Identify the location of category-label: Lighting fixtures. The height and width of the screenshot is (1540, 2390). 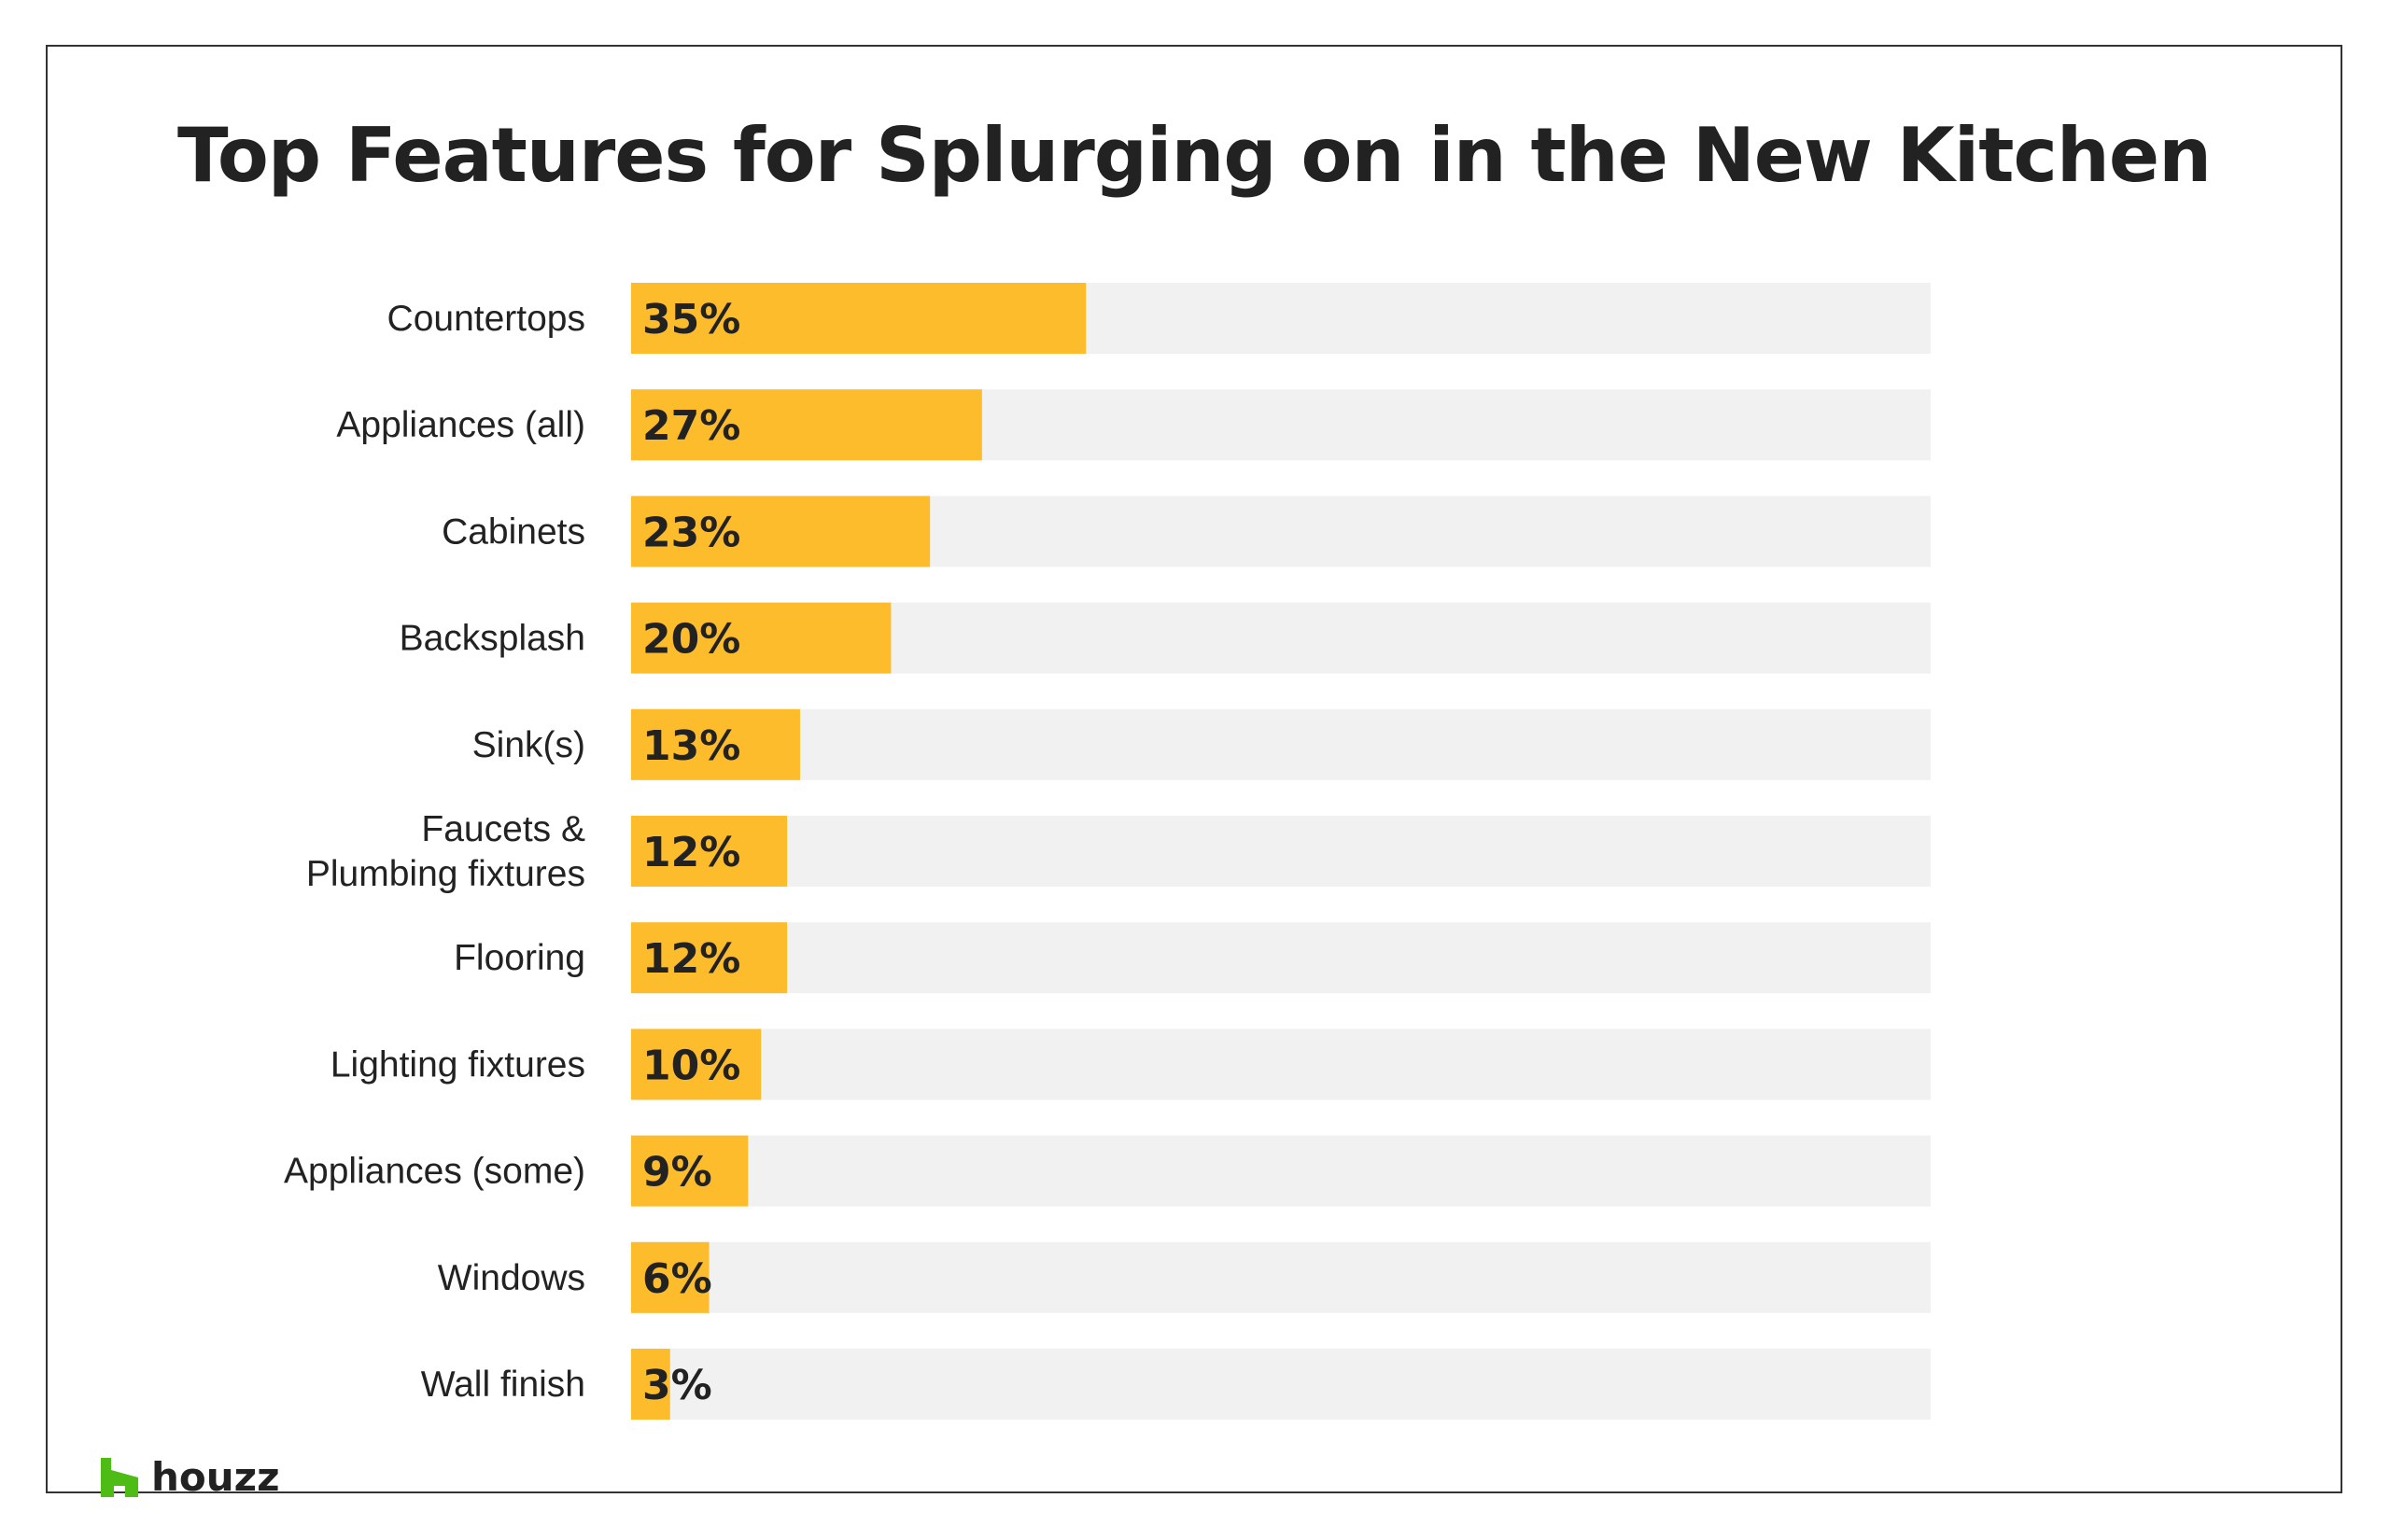
(457, 1064).